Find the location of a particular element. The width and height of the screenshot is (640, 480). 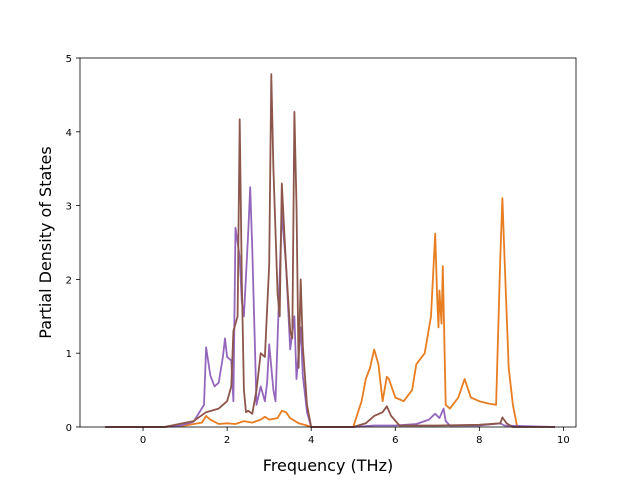

y-tick-label: 2 is located at coordinates (69, 280).